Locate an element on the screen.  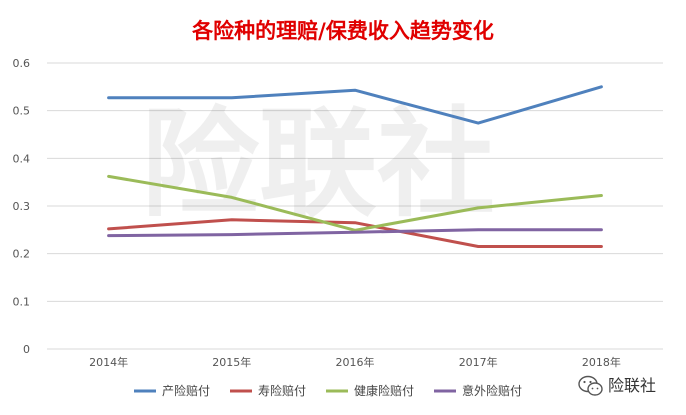
y-tick-label: 0.3 is located at coordinates (22, 206).